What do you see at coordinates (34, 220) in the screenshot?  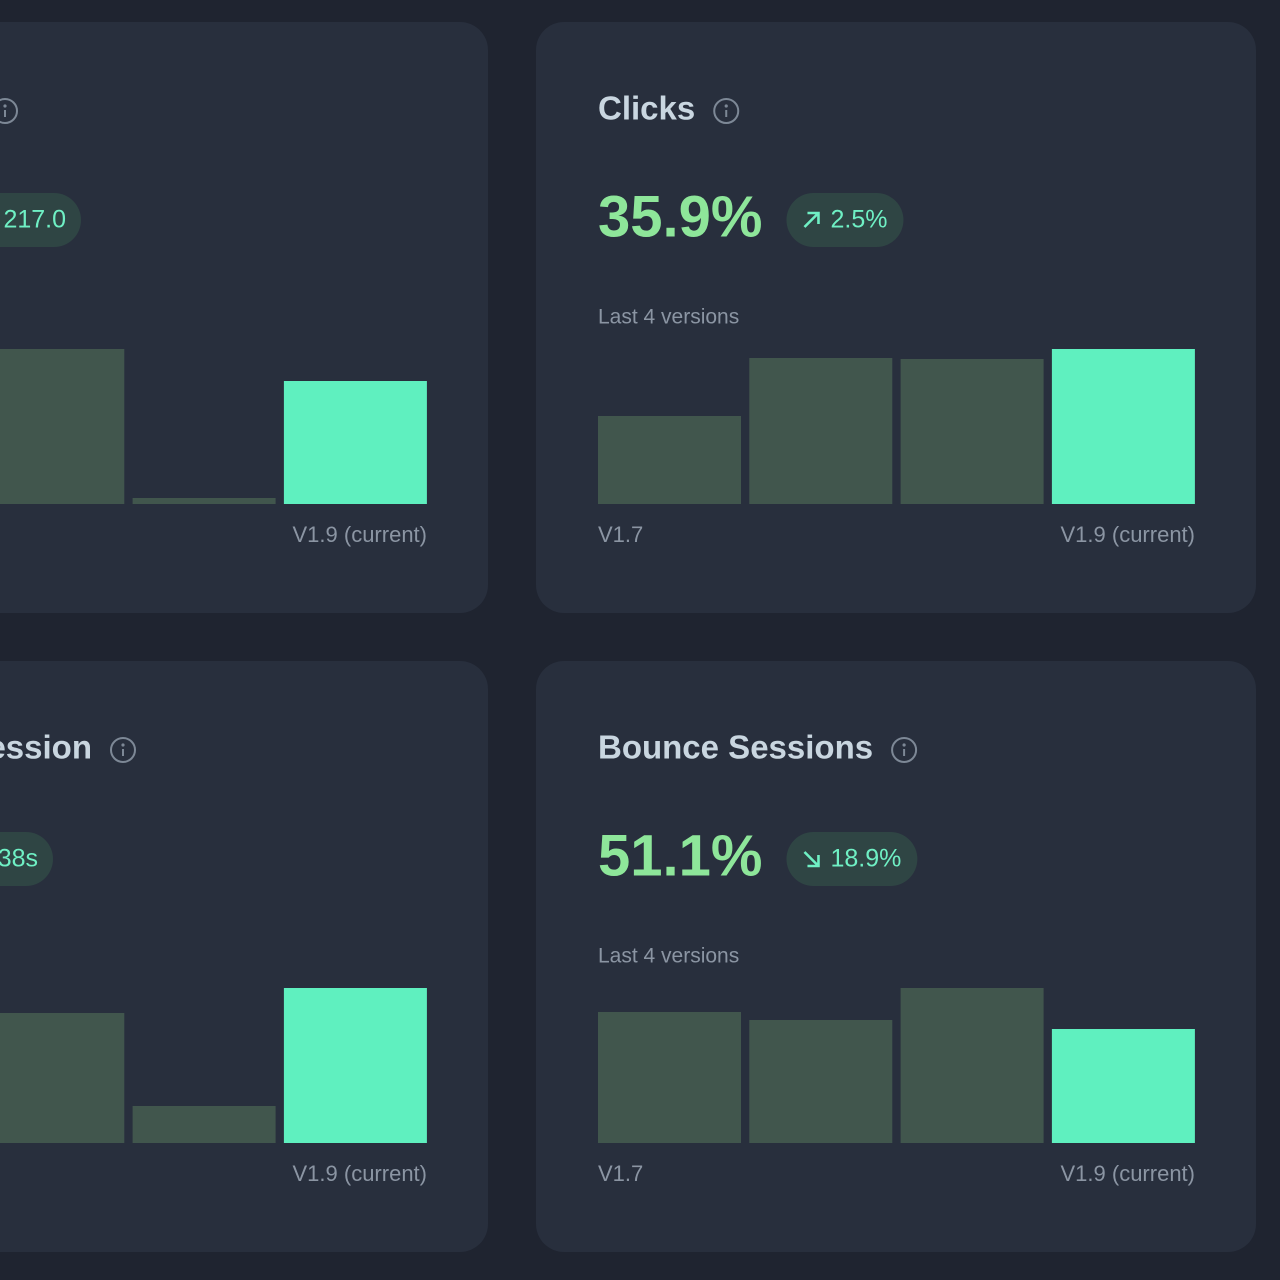 I see `badge-text: 217.0` at bounding box center [34, 220].